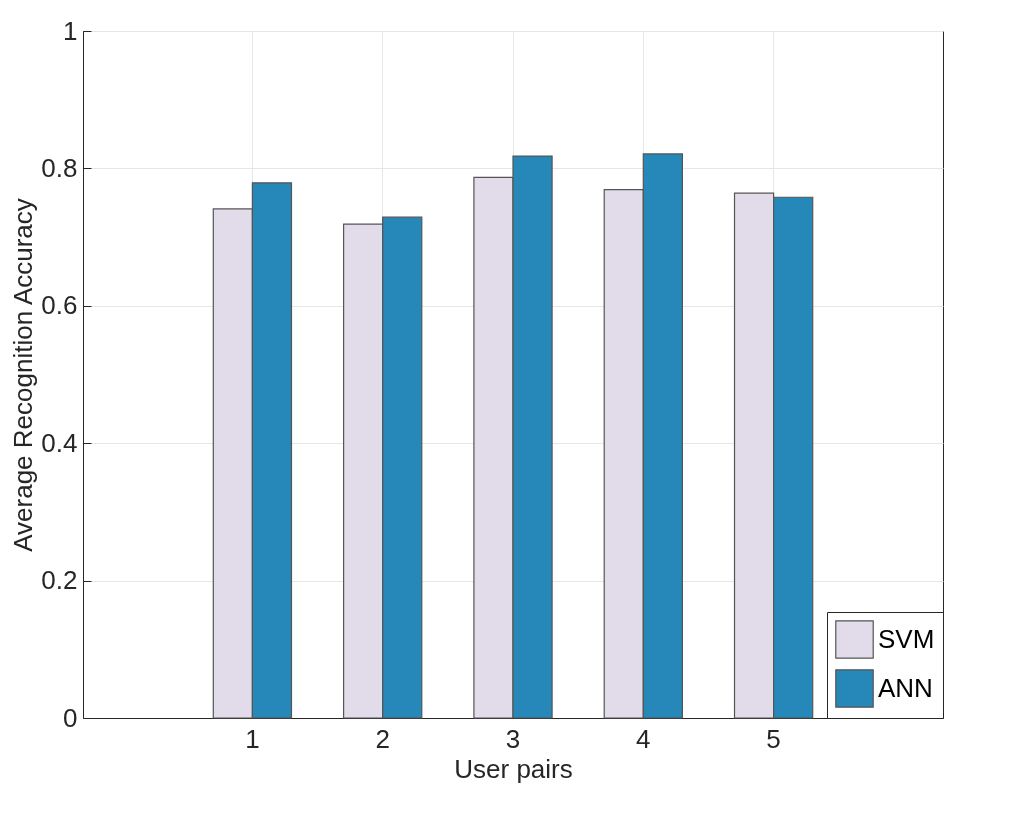  Describe the element at coordinates (643, 738) in the screenshot. I see `x-tick-label: 4` at that location.